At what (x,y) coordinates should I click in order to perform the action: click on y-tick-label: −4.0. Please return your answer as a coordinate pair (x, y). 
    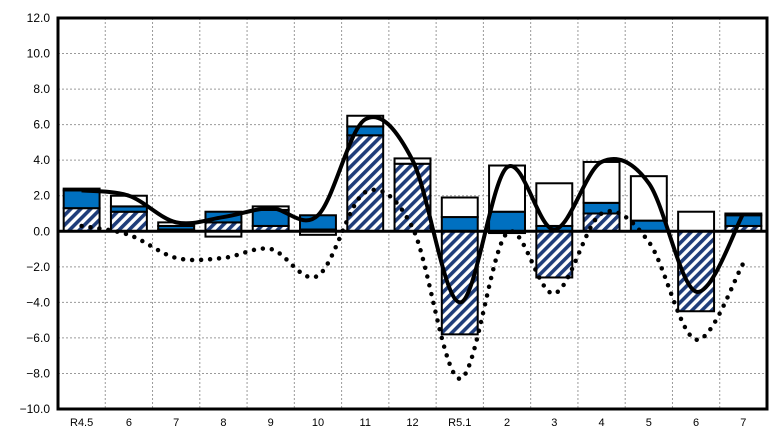
    Looking at the image, I should click on (38, 302).